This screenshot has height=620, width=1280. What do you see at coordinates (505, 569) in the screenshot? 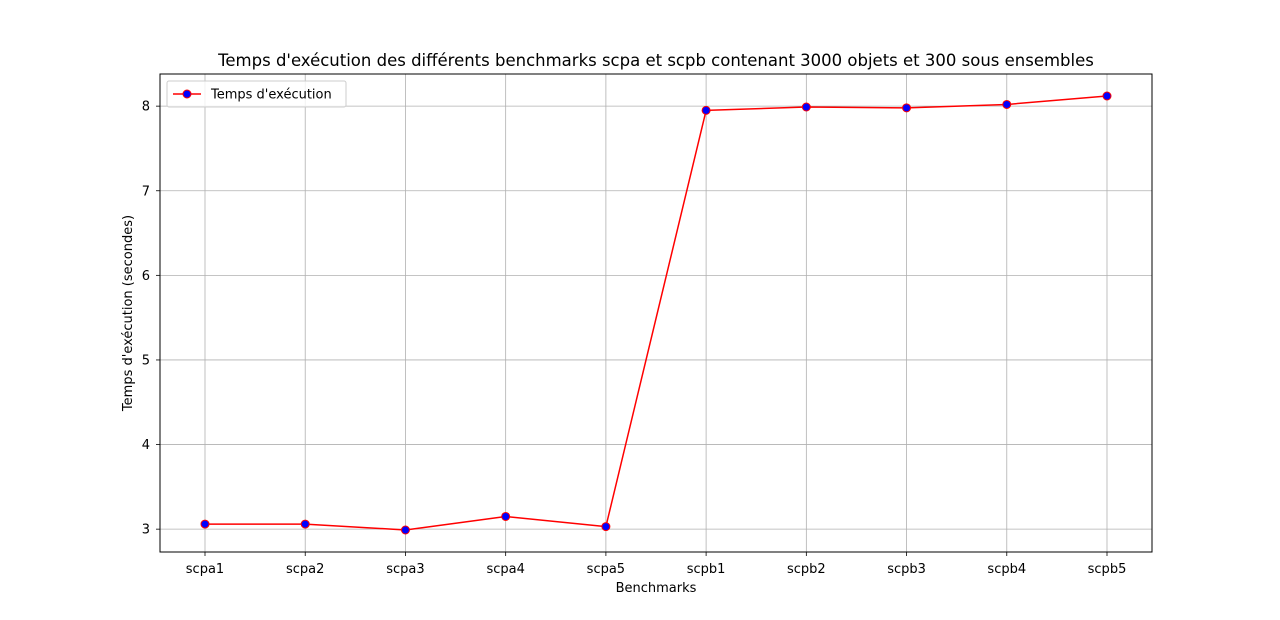
I see `x-tick-label: scpa4` at bounding box center [505, 569].